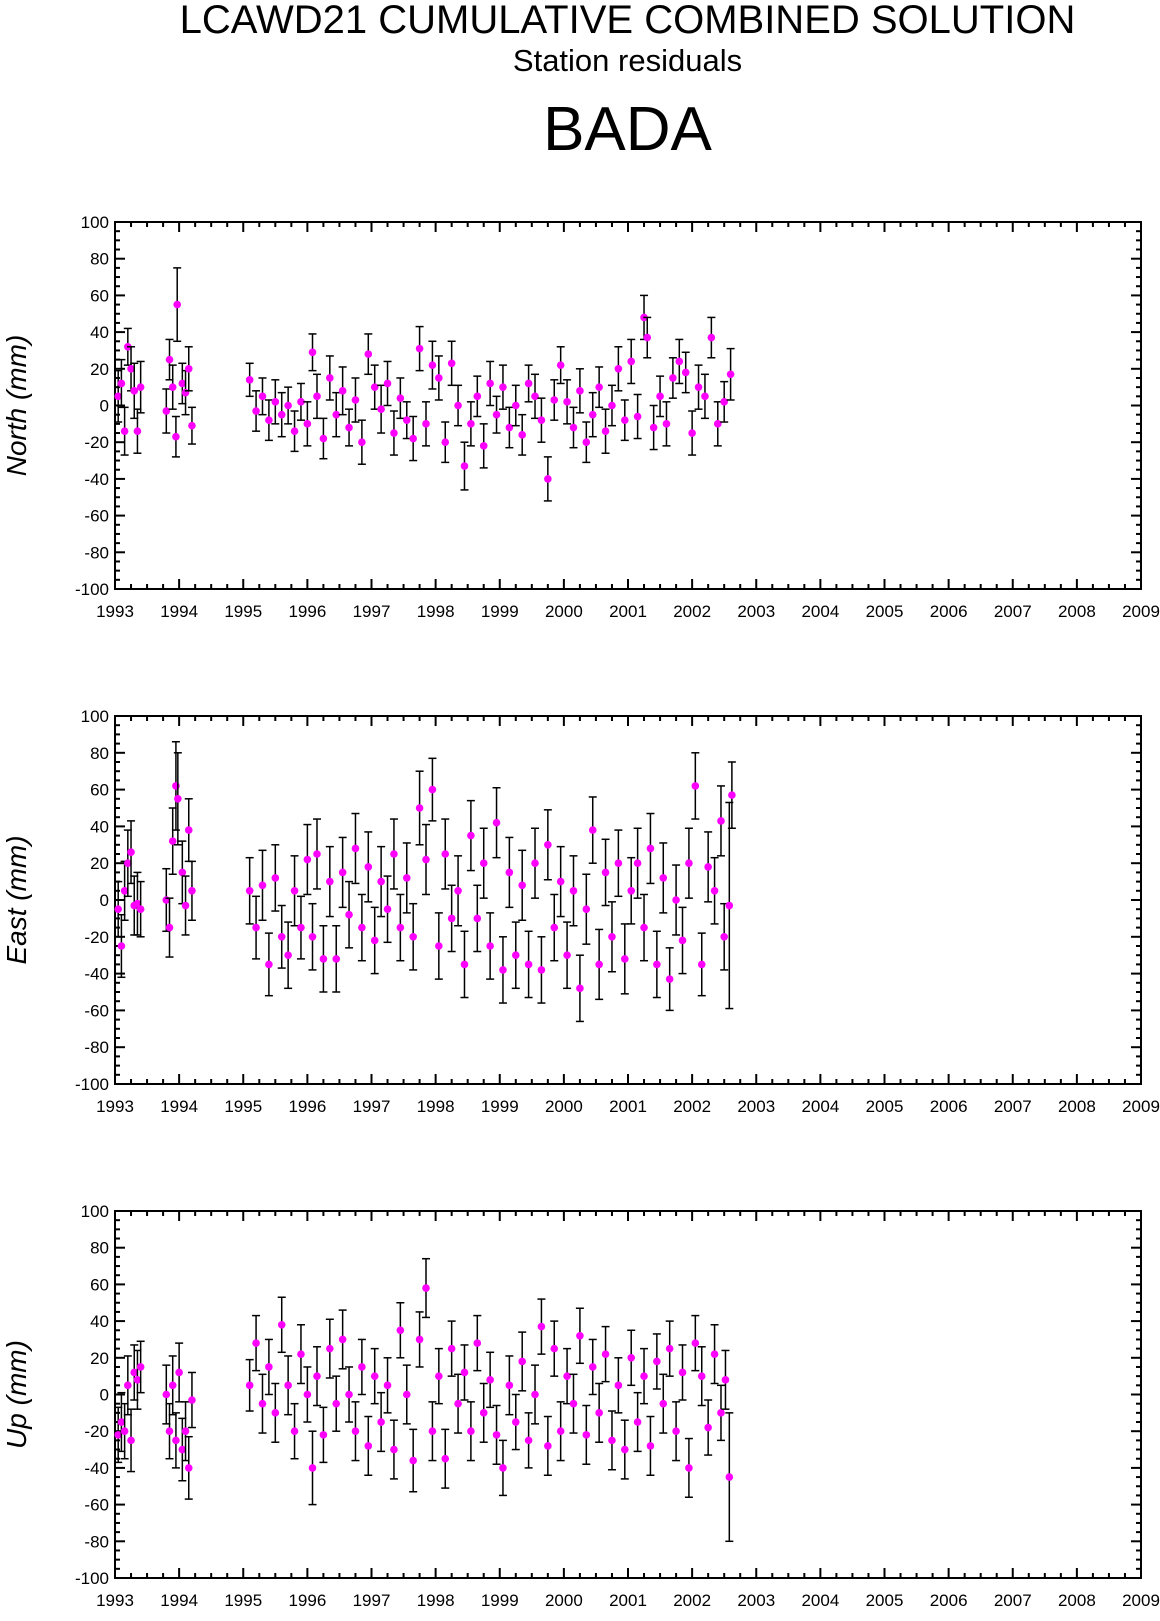 The width and height of the screenshot is (1160, 1621). I want to click on chart-subtitle: Station residuals, so click(627, 60).